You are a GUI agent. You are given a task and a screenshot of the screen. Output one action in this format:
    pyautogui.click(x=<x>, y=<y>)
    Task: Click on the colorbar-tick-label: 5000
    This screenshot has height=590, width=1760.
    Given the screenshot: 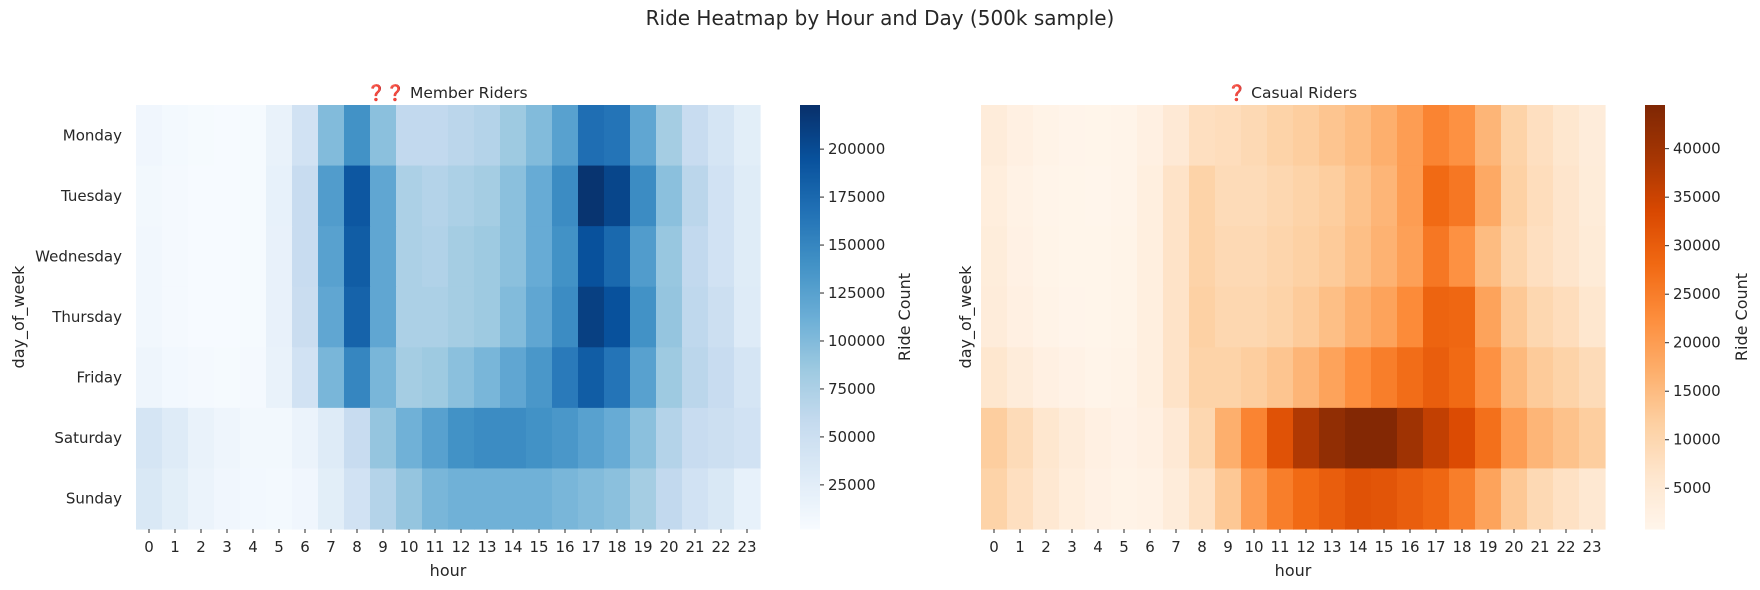 What is the action you would take?
    pyautogui.click(x=1692, y=488)
    